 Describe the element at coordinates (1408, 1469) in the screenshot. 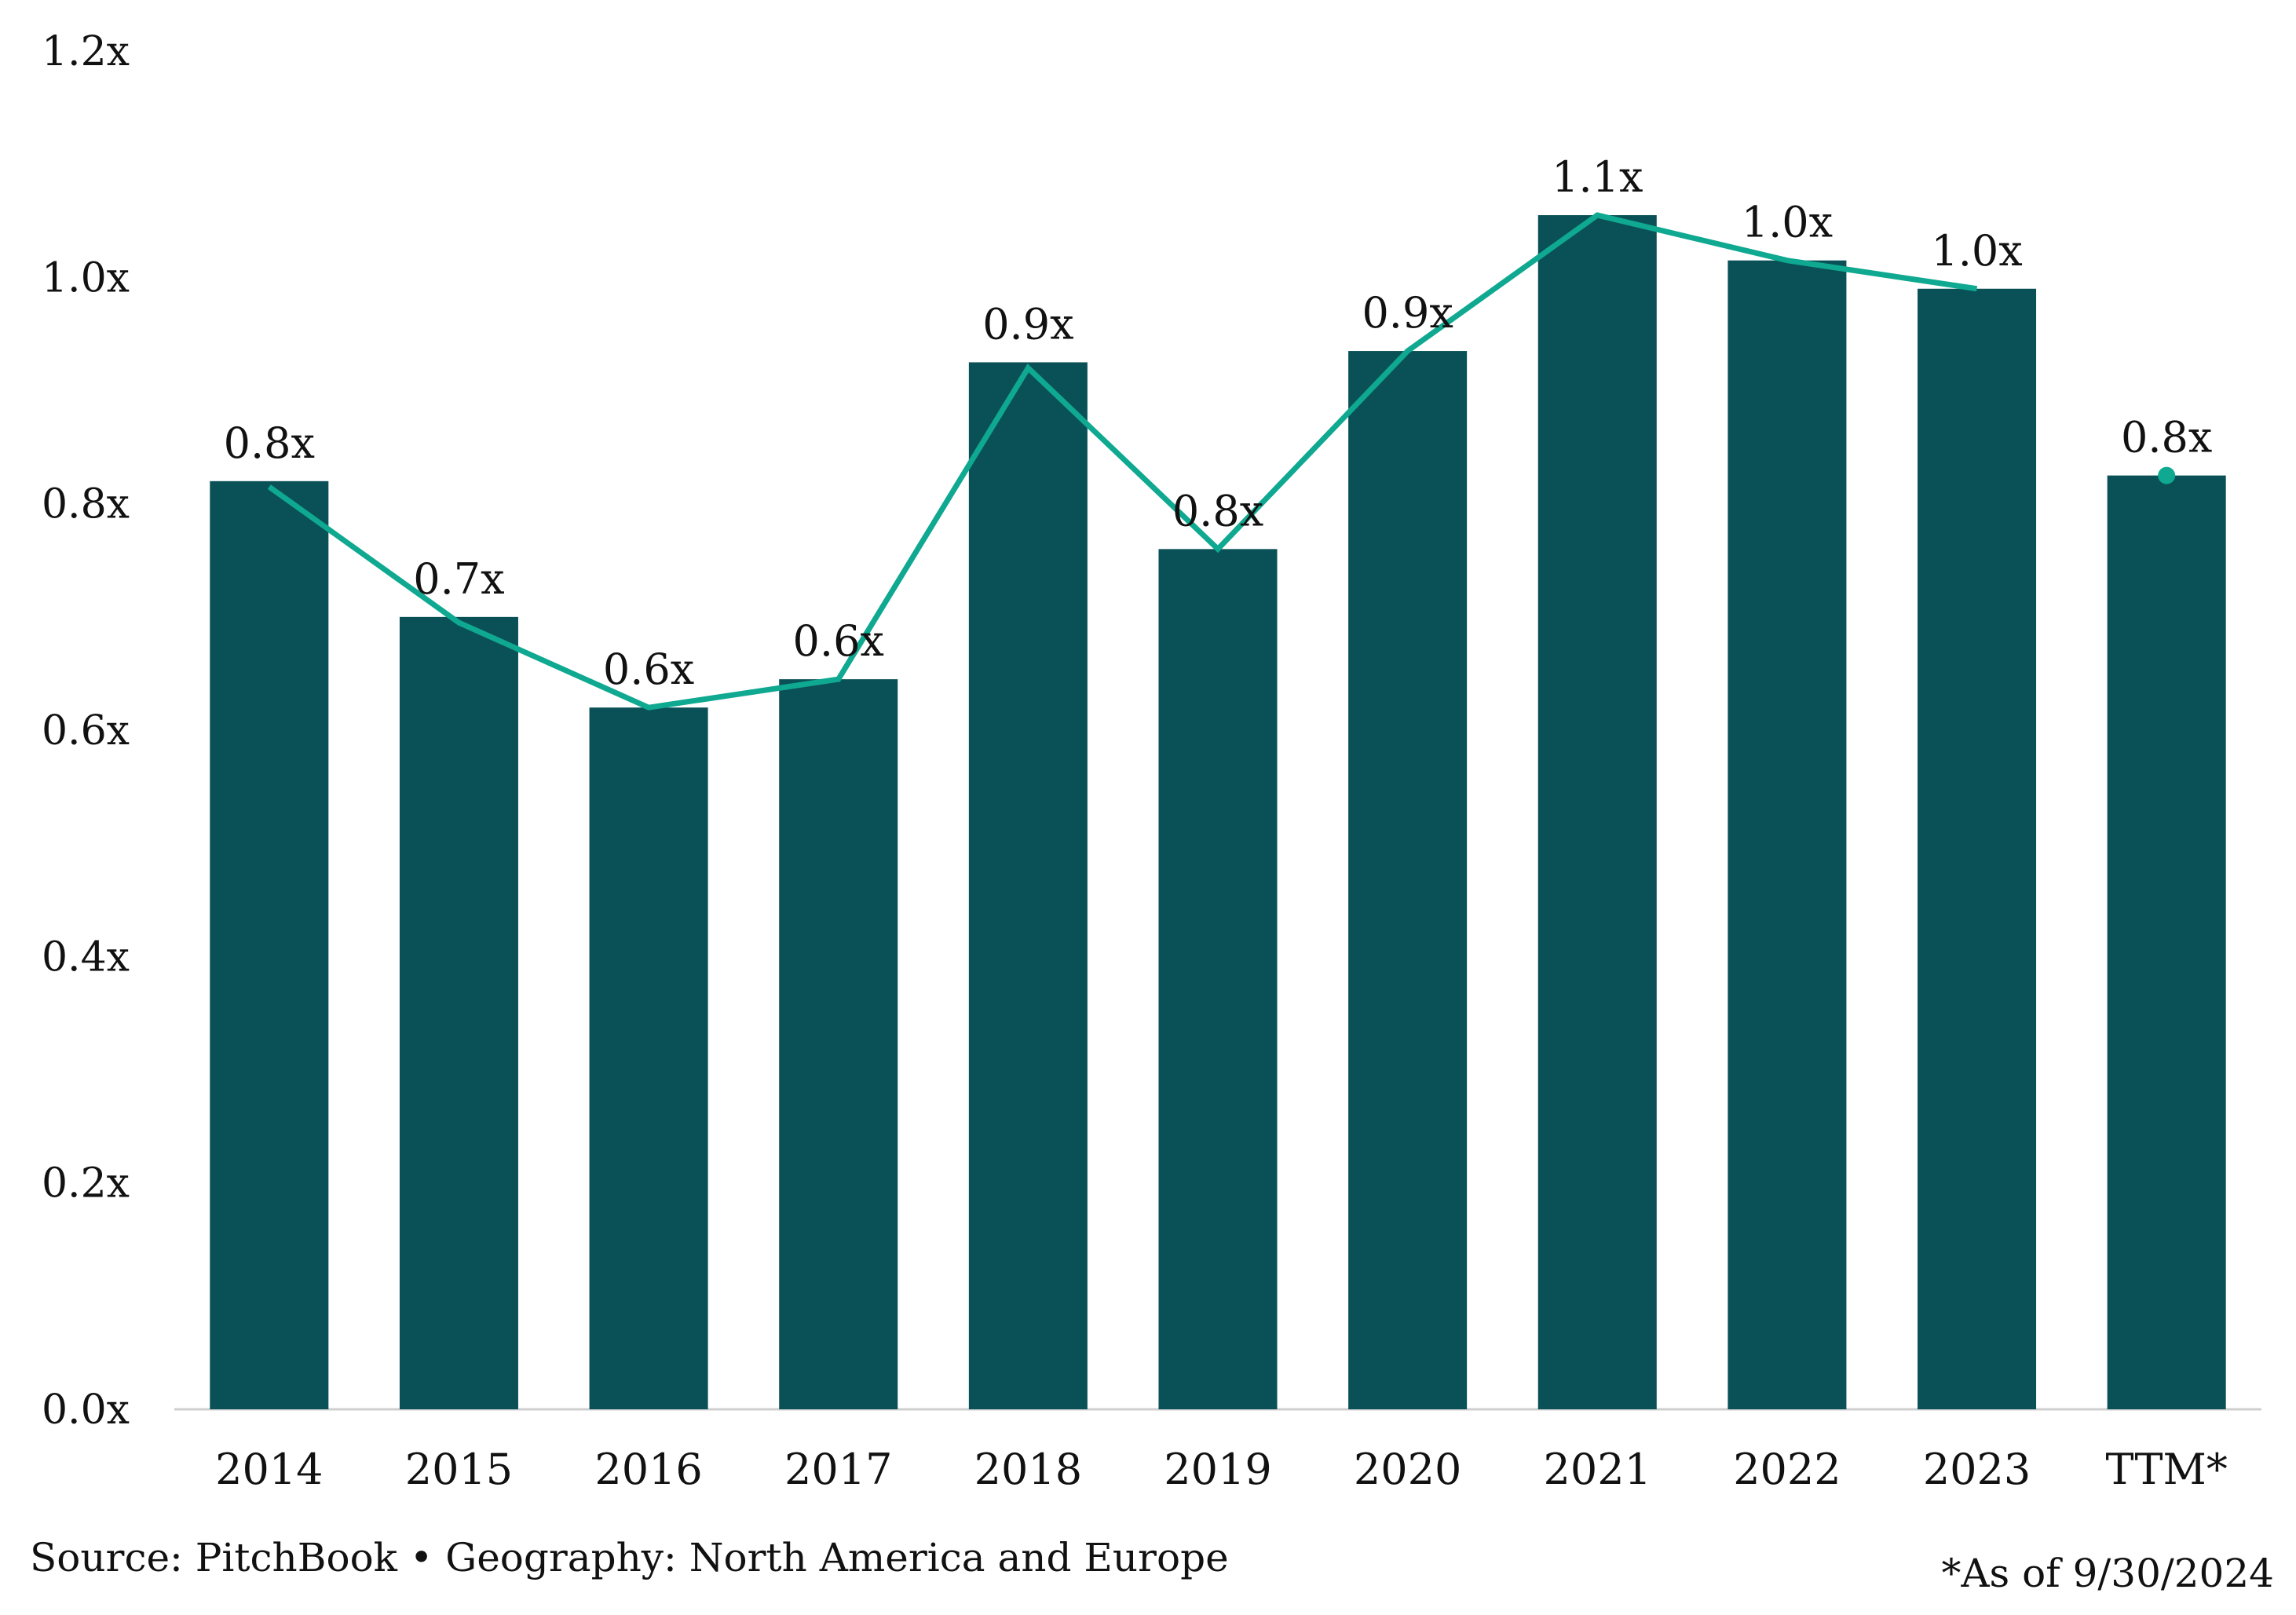

I see `x-tick-label: 2020` at that location.